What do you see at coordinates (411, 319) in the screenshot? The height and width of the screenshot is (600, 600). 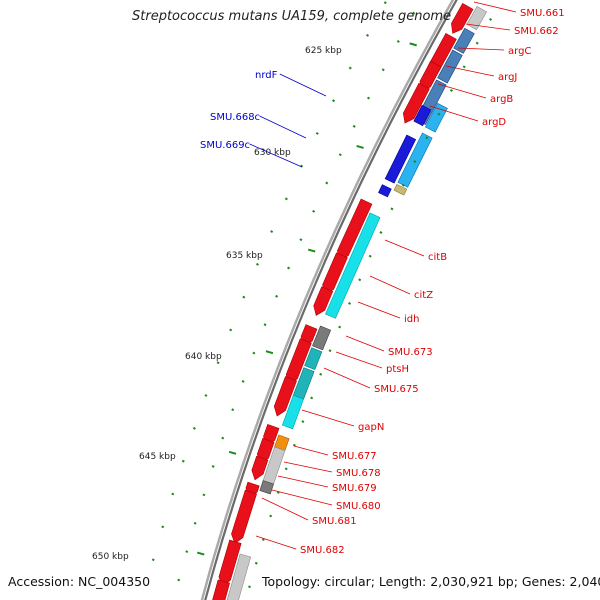 I see `gene-label: idh` at bounding box center [411, 319].